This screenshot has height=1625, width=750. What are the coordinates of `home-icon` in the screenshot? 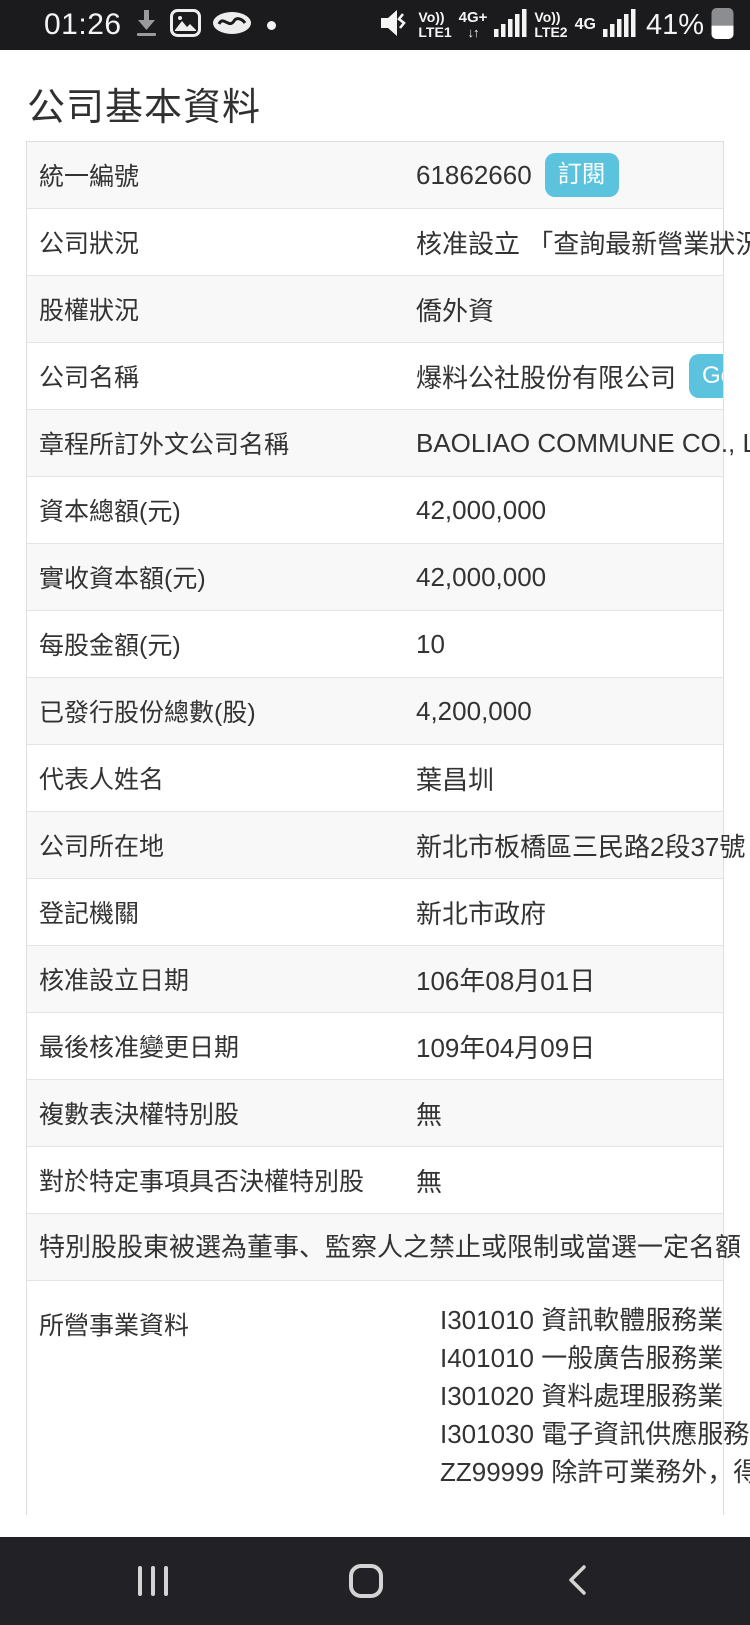 It's located at (366, 1581).